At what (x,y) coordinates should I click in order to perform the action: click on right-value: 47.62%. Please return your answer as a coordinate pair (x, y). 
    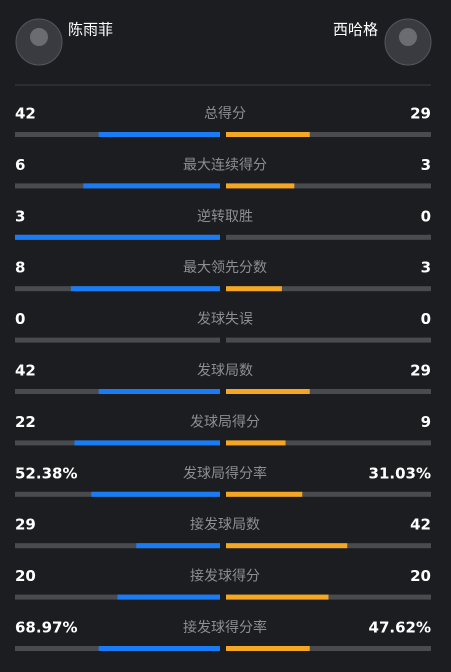
    Looking at the image, I should click on (400, 628).